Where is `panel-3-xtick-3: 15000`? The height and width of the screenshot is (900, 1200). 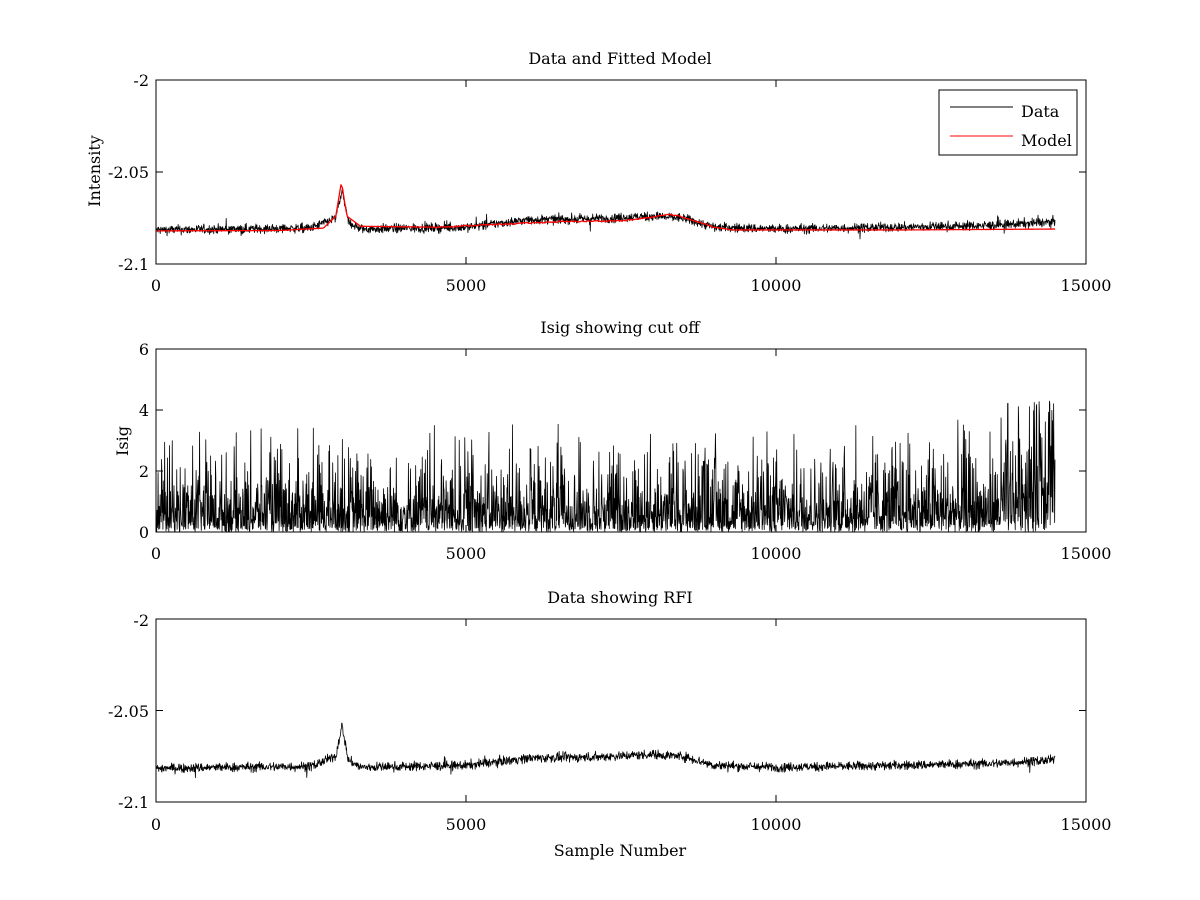 panel-3-xtick-3: 15000 is located at coordinates (1086, 824).